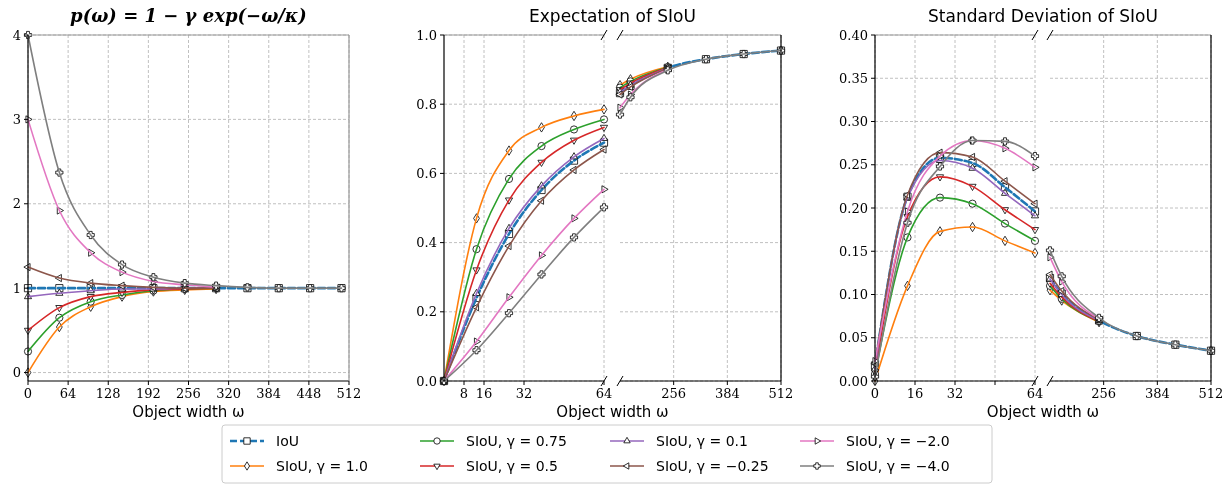 The width and height of the screenshot is (1231, 488). Describe the element at coordinates (853, 122) in the screenshot. I see `y-tick-label: 0.30` at that location.